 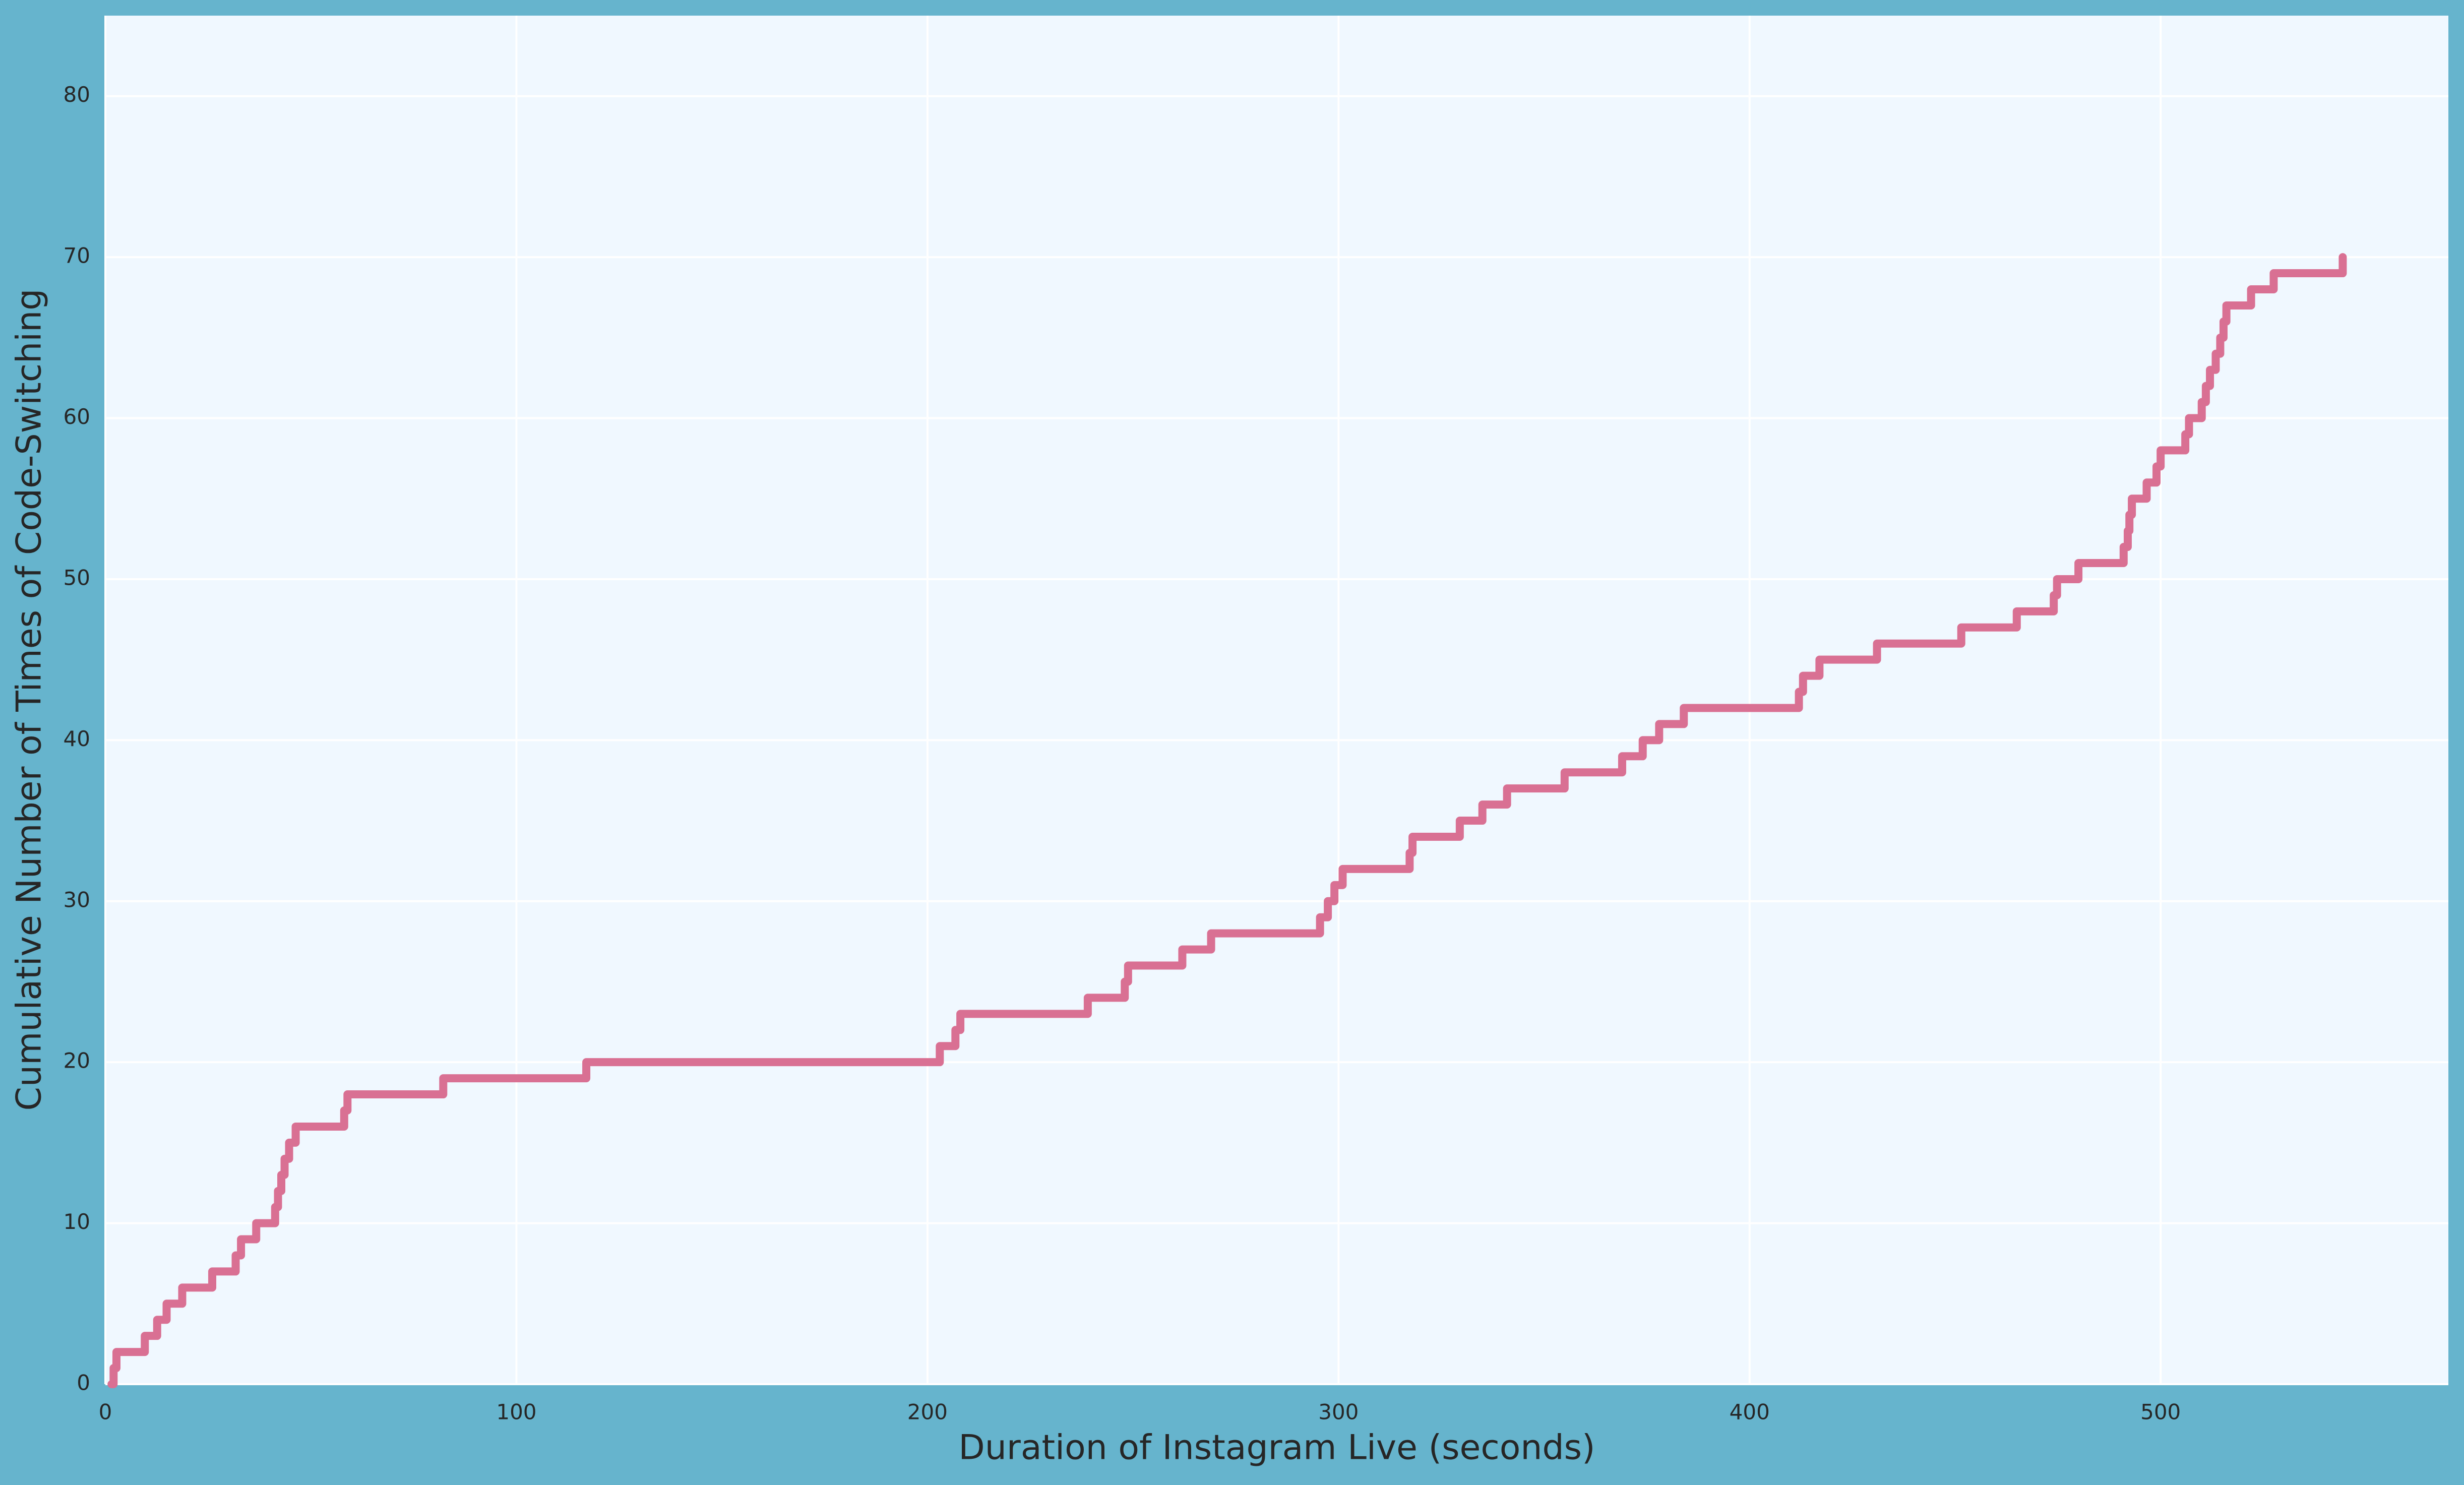 I want to click on y-tick-label: 0, so click(x=83, y=1383).